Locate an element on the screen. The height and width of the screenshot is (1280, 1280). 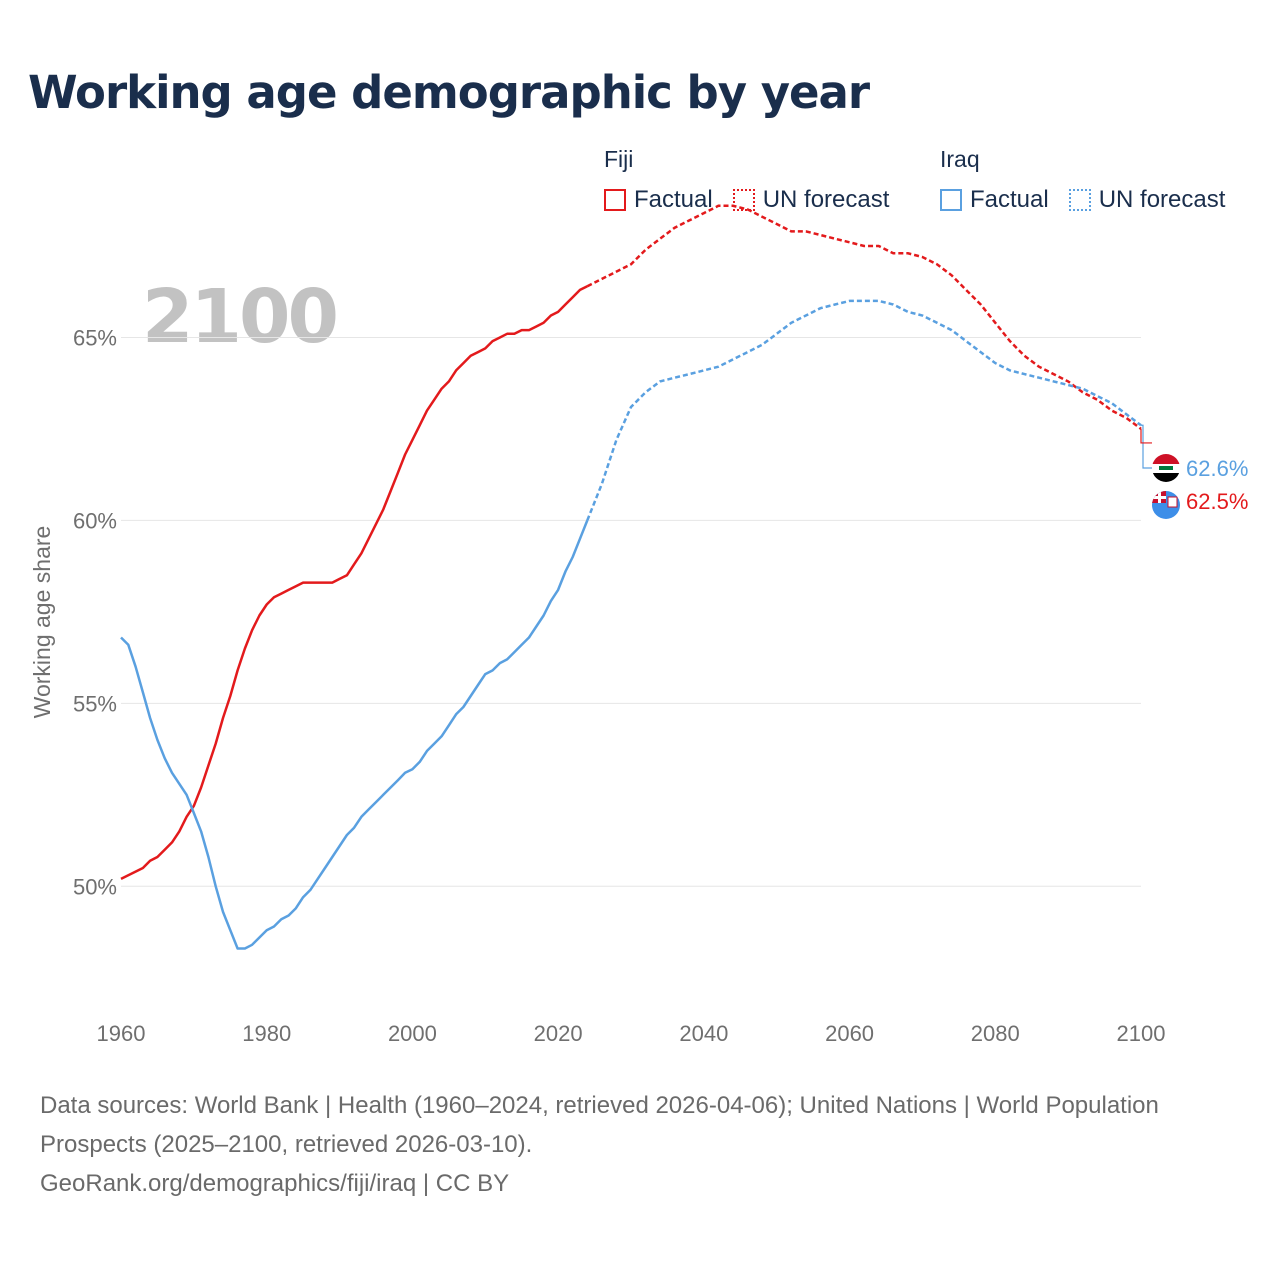
legend-group-fiji: Fiji Factual UN forecast is located at coordinates (746, 179).